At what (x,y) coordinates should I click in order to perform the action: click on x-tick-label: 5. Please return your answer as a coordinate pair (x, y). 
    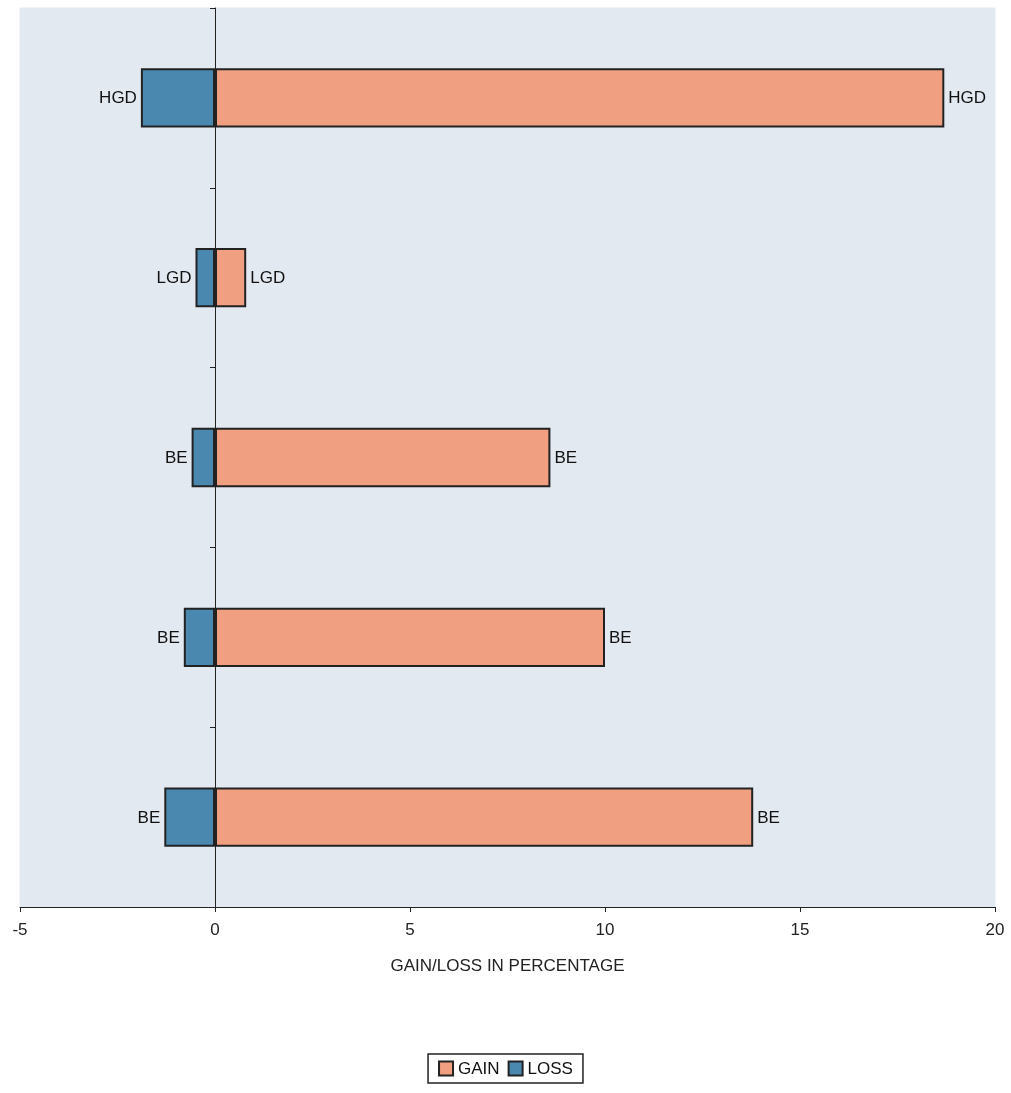
    Looking at the image, I should click on (410, 929).